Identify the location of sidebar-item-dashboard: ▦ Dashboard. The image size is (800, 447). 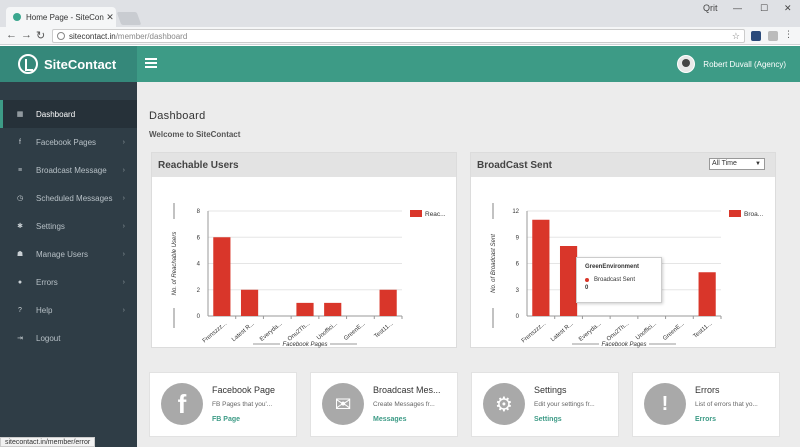
(68, 114).